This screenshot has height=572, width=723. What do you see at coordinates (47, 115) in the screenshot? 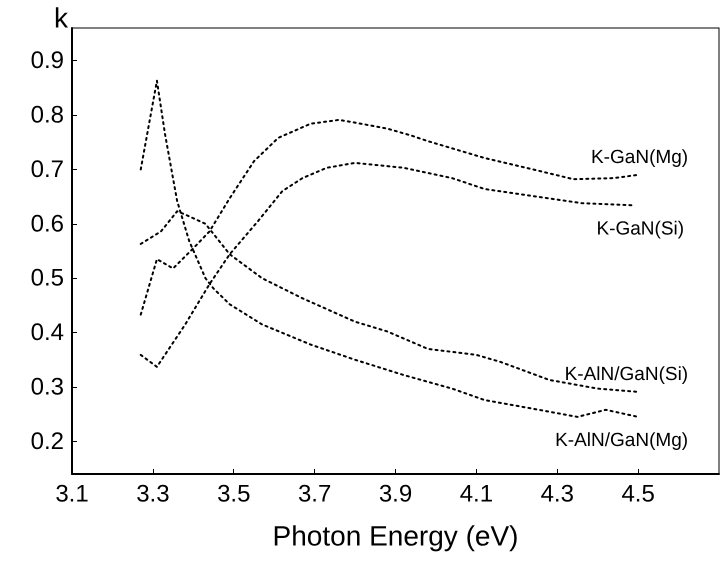
I see `y-tick-label: 0.8` at bounding box center [47, 115].